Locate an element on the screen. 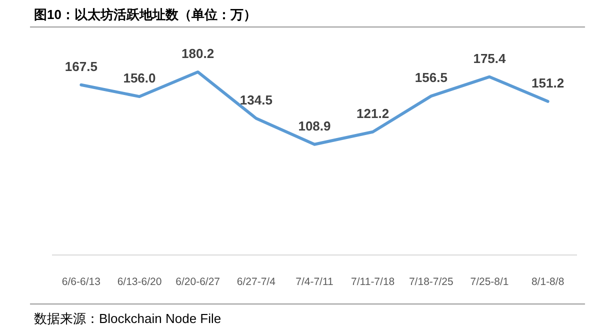 This screenshot has width=613, height=334. data-label: 167.5 is located at coordinates (81, 66).